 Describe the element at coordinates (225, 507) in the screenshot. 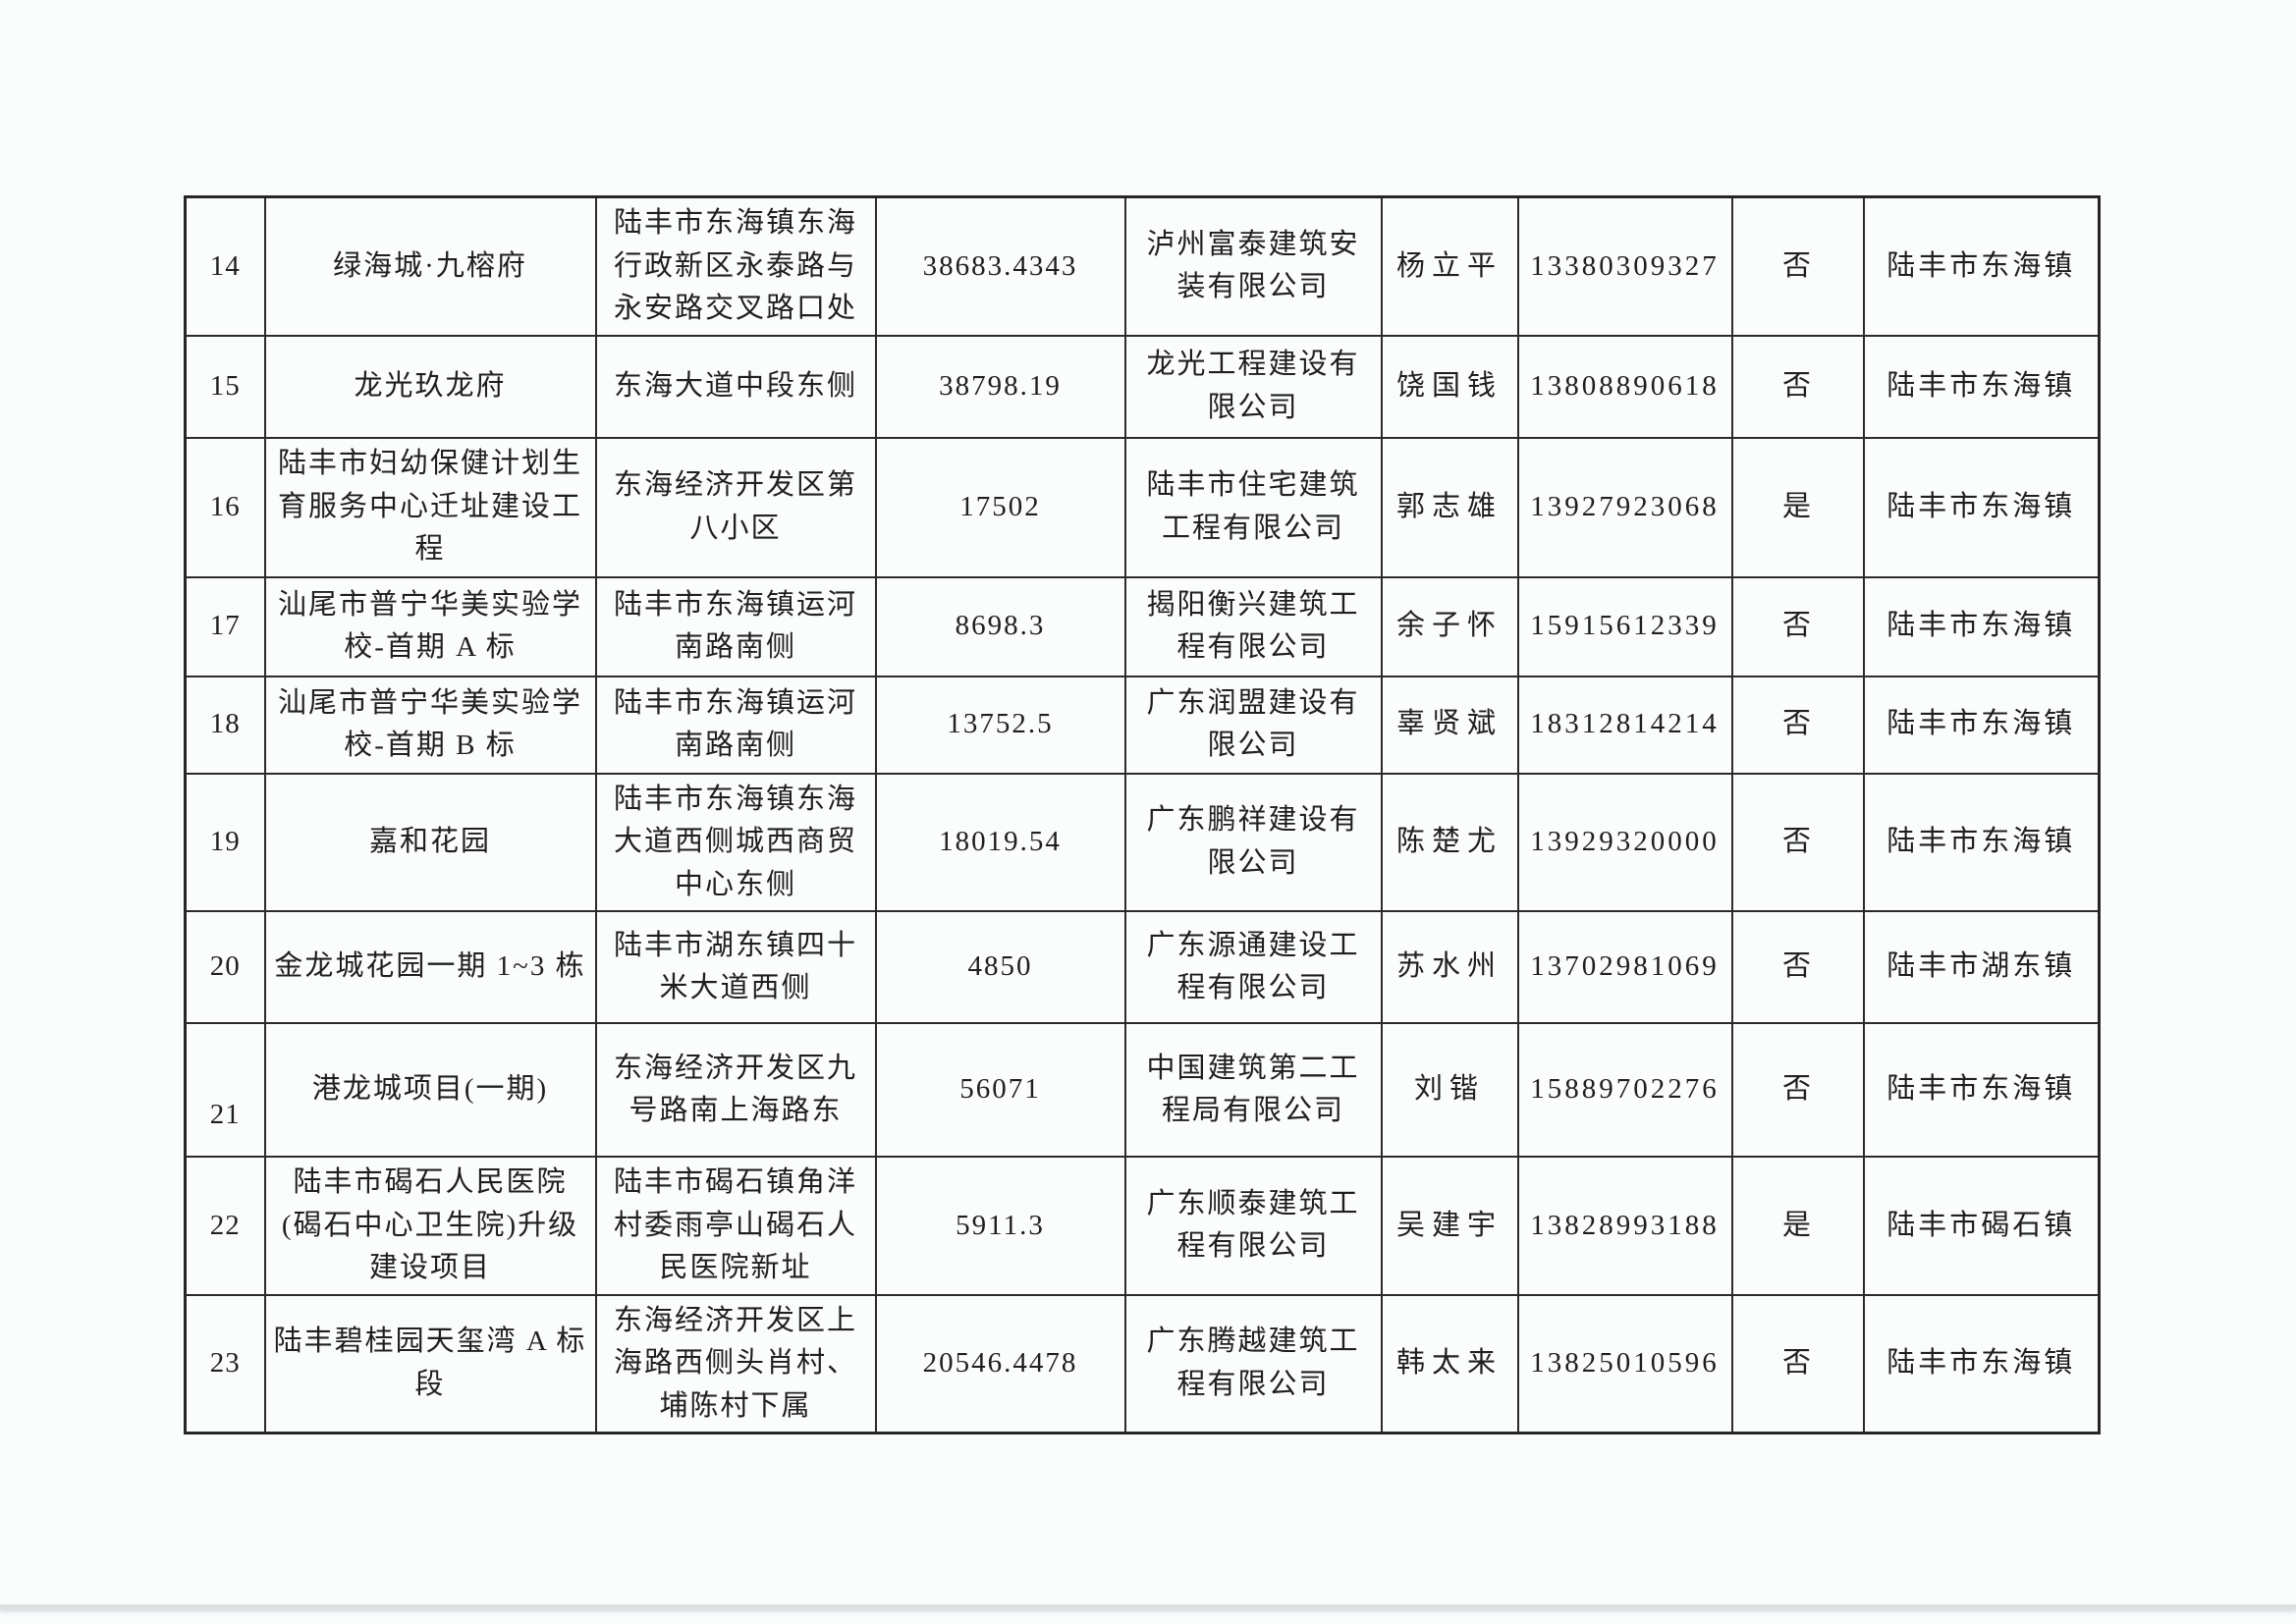

I see `row-number-cell: 16` at that location.